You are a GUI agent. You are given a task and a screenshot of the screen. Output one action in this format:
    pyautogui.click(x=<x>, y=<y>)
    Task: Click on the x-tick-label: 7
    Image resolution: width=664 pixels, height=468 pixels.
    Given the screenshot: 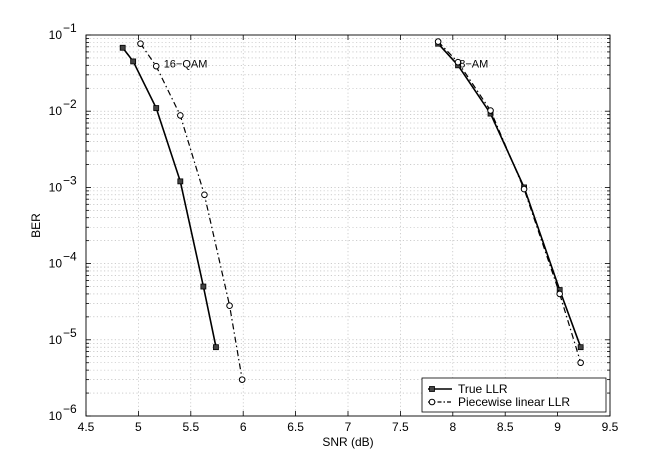 What is the action you would take?
    pyautogui.click(x=348, y=427)
    